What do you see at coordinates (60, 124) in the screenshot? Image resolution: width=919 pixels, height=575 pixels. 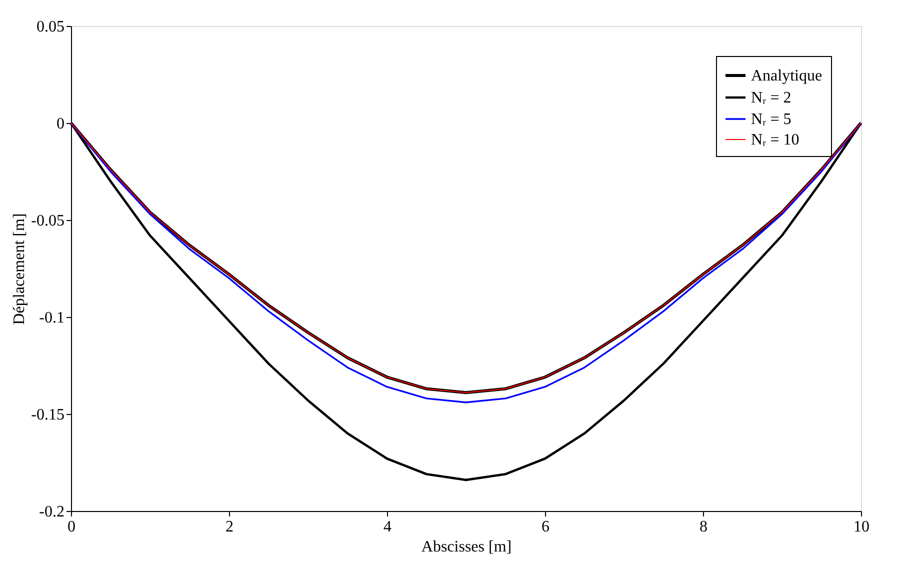 I see `y-tick-label: 0` at bounding box center [60, 124].